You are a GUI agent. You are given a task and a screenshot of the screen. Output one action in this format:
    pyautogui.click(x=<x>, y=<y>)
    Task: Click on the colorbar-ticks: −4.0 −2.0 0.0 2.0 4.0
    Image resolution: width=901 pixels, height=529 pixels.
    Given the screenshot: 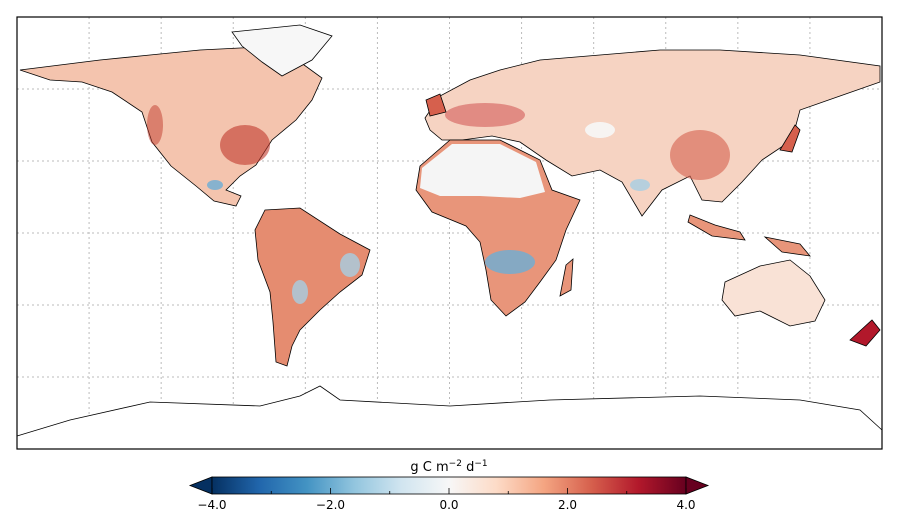 What is the action you would take?
    pyautogui.click(x=446, y=500)
    